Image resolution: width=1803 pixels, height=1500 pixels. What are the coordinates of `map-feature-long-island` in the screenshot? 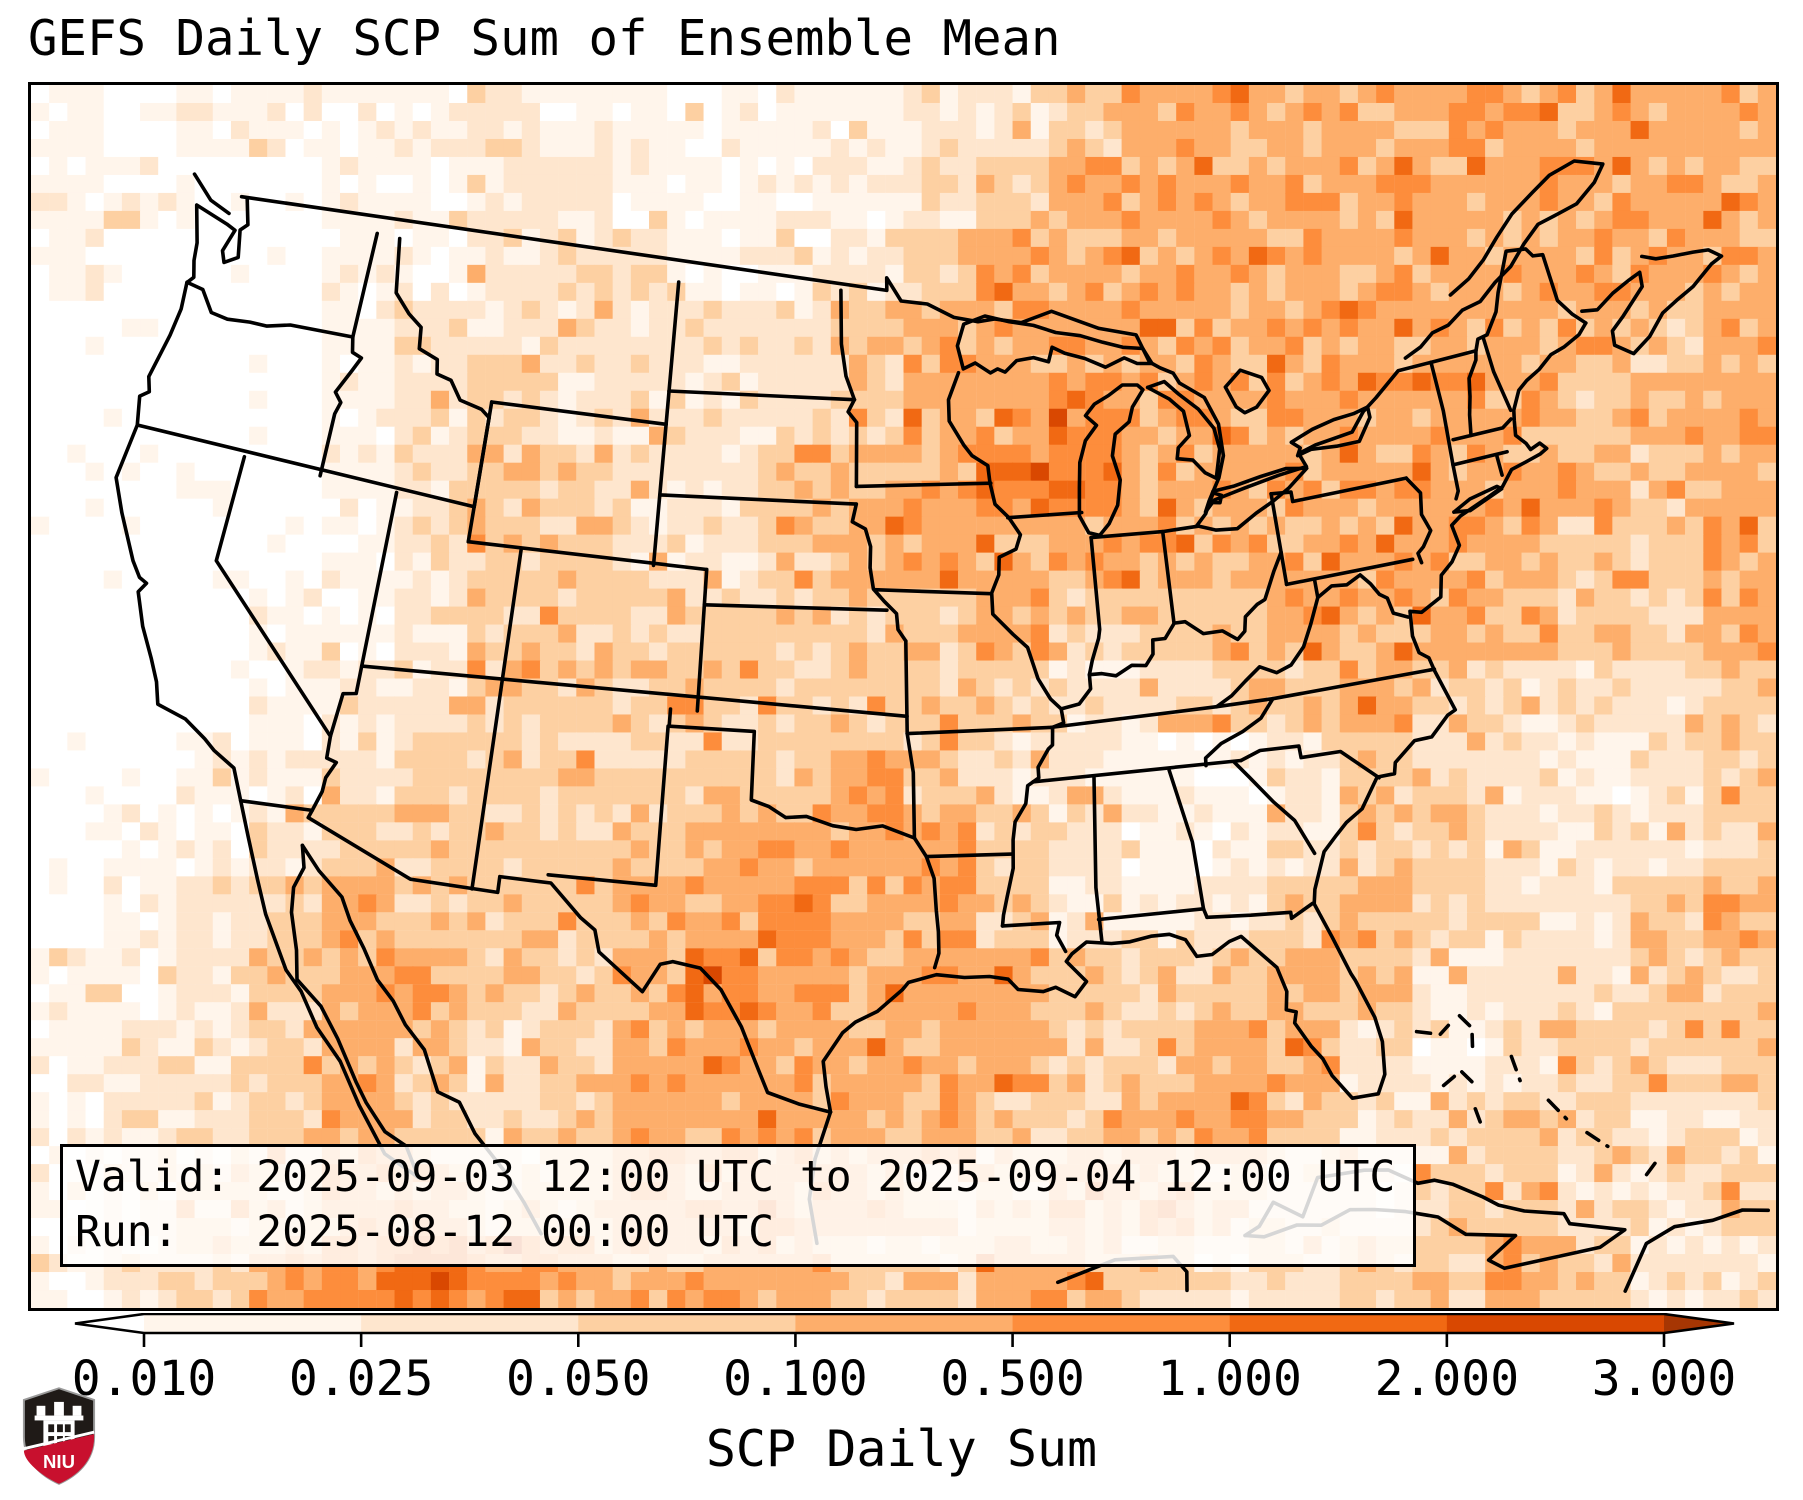 It's located at (1478, 499).